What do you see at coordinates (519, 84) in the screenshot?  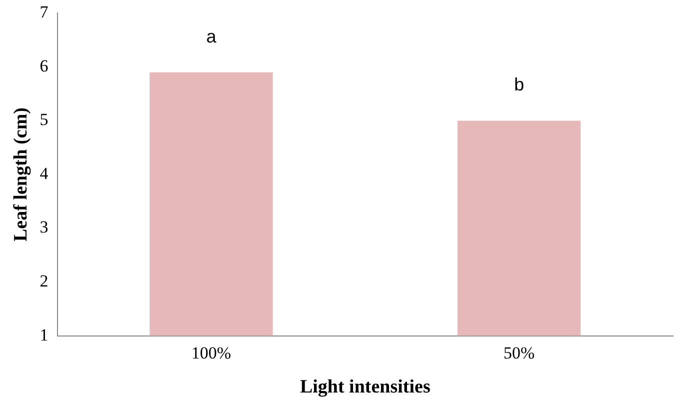 I see `annotation: b` at bounding box center [519, 84].